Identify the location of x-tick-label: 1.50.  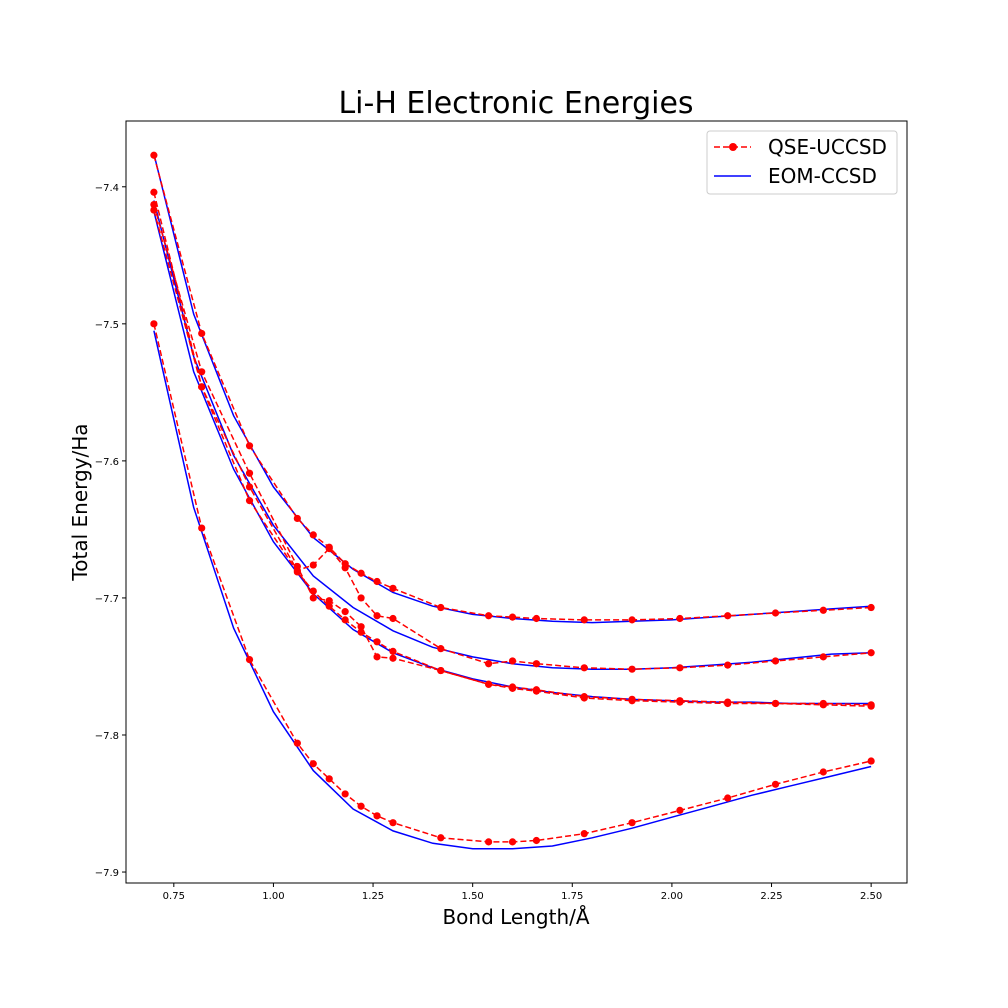
(473, 896).